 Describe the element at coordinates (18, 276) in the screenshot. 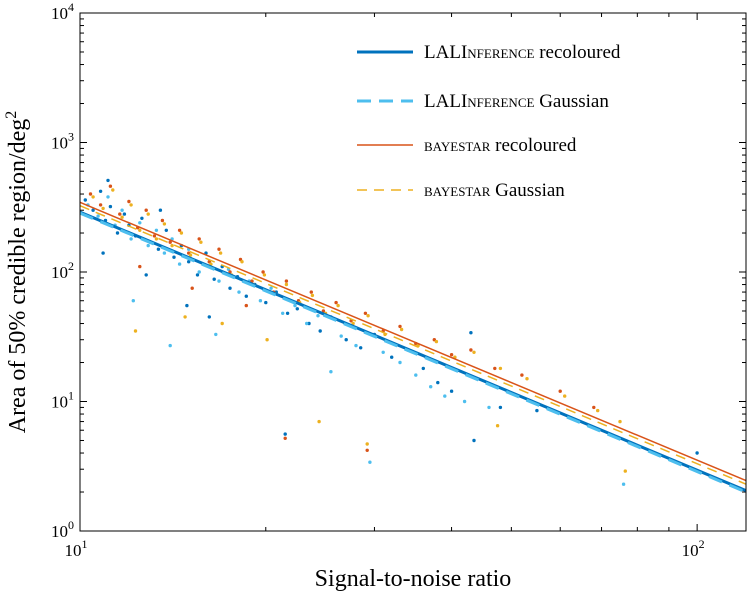

I see `y-axis-title-text: Area of 50% credible region/deg` at that location.